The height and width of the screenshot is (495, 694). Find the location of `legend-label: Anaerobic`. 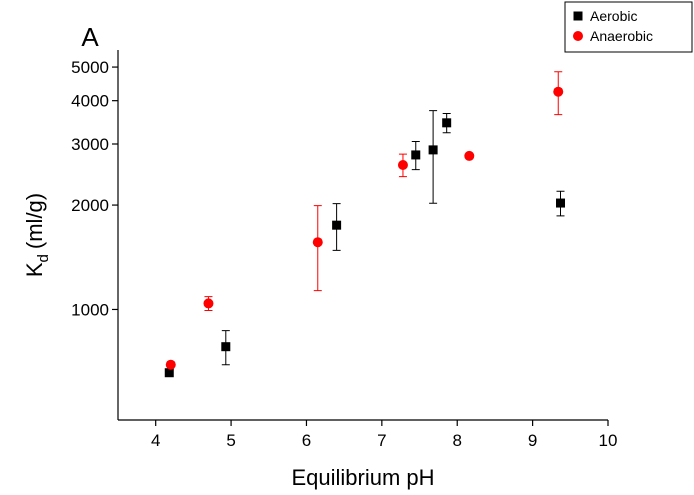

legend-label: Anaerobic is located at coordinates (621, 36).